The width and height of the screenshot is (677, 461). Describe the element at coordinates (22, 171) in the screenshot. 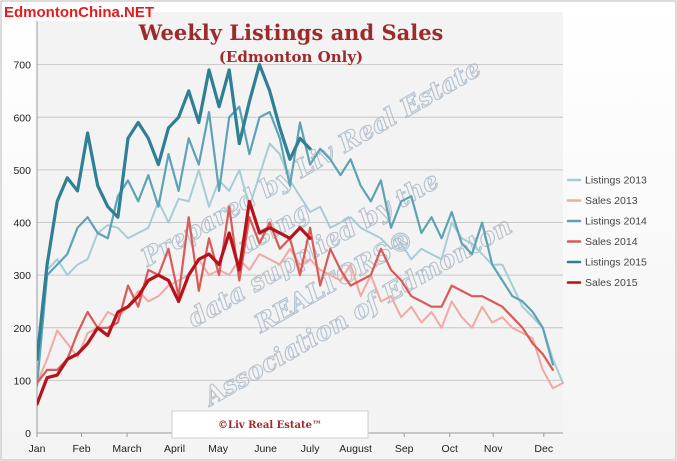

I see `y-tick-label: 500` at that location.